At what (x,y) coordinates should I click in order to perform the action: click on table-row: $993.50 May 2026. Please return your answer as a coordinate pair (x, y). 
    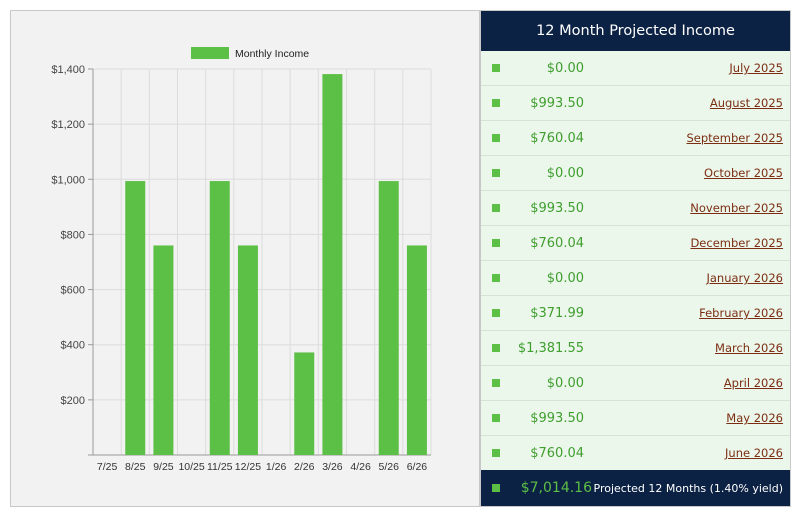
    Looking at the image, I should click on (635, 418).